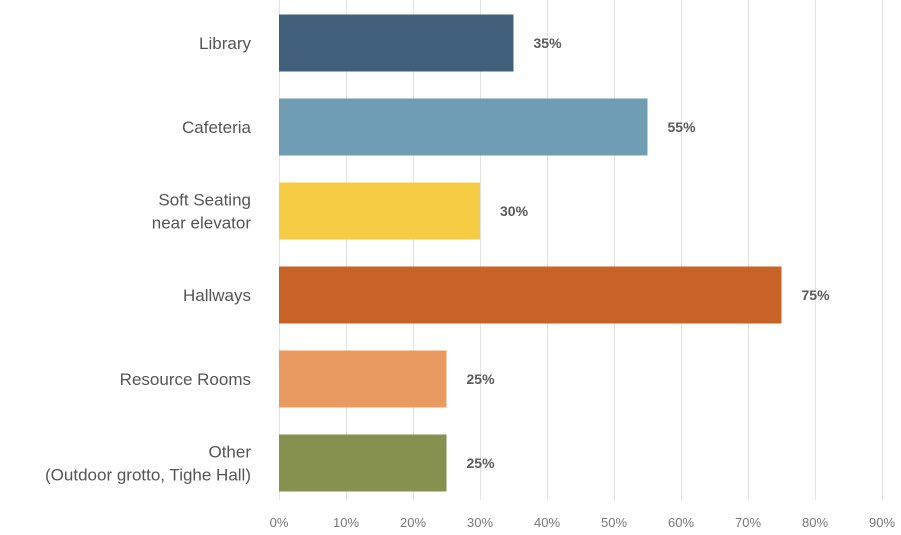  Describe the element at coordinates (547, 522) in the screenshot. I see `x-tick-label: 40%` at that location.